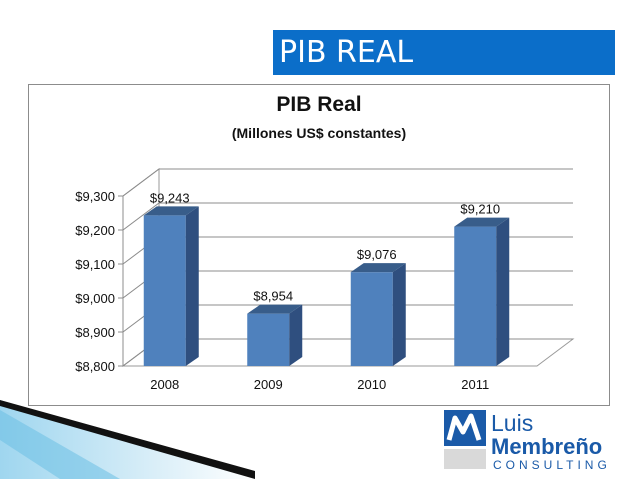  Describe the element at coordinates (464, 427) in the screenshot. I see `logo-m-icon` at that location.